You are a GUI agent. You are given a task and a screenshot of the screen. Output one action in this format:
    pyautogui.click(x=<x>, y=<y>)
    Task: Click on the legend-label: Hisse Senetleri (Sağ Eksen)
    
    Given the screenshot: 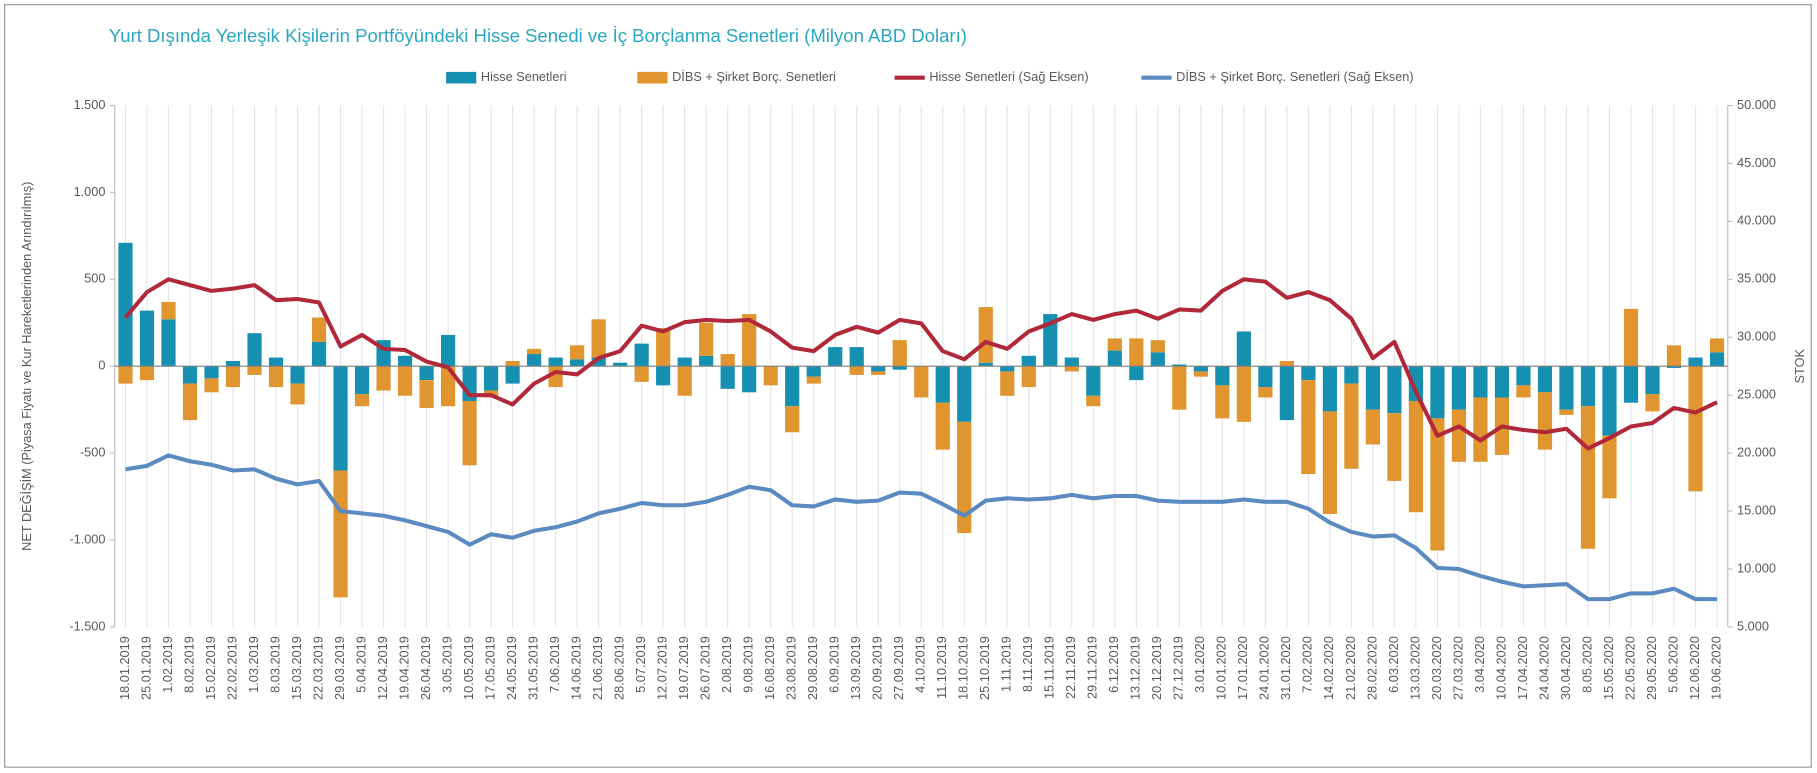 What is the action you would take?
    pyautogui.click(x=1008, y=76)
    